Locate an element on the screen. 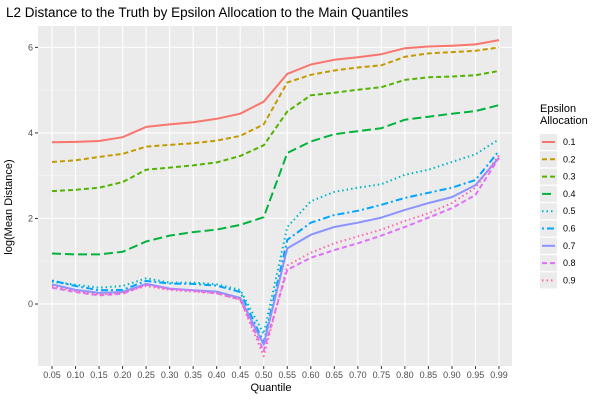  x-tick-label: 0.20 is located at coordinates (123, 375).